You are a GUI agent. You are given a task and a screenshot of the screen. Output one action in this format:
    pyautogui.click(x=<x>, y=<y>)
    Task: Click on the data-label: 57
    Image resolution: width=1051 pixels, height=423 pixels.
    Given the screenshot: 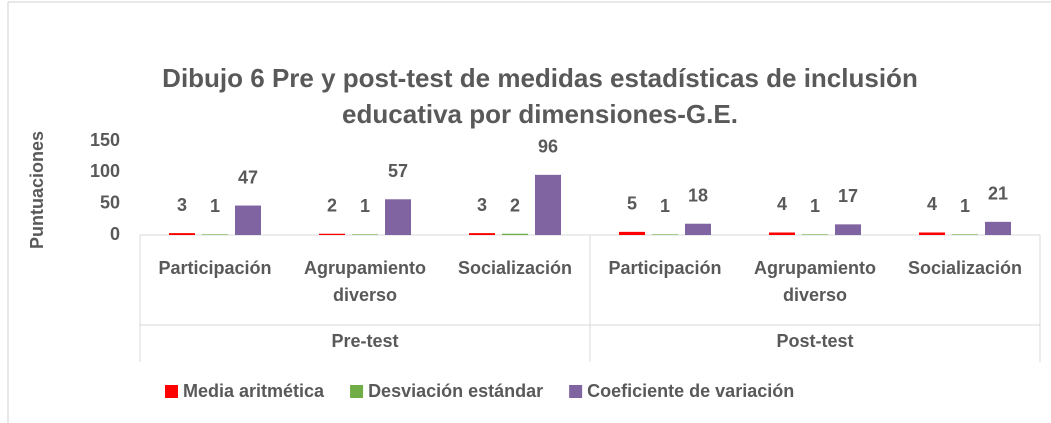 What is the action you would take?
    pyautogui.click(x=398, y=171)
    